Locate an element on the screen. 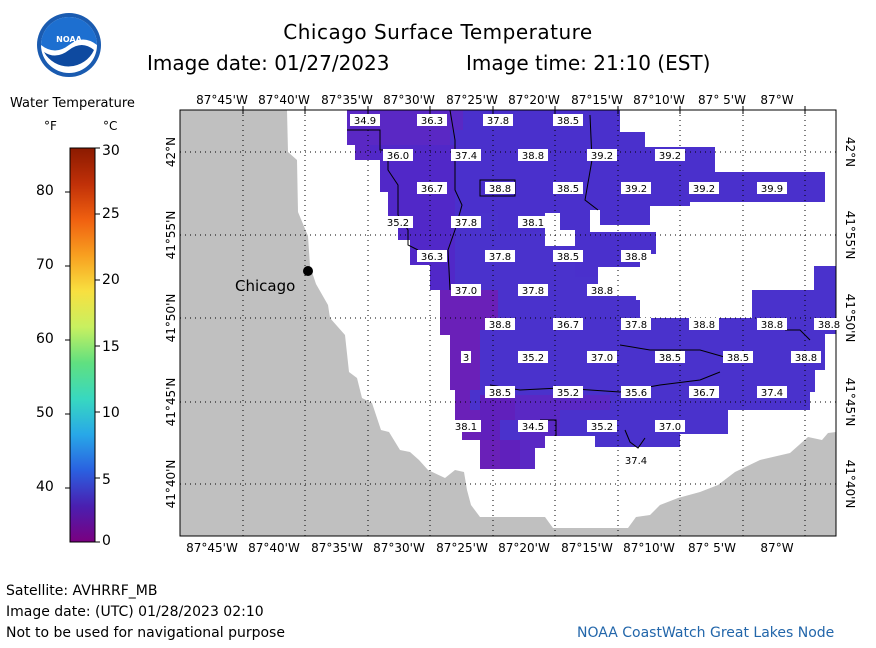 The height and width of the screenshot is (648, 876). lon-label: 87° 5'W is located at coordinates (722, 100).